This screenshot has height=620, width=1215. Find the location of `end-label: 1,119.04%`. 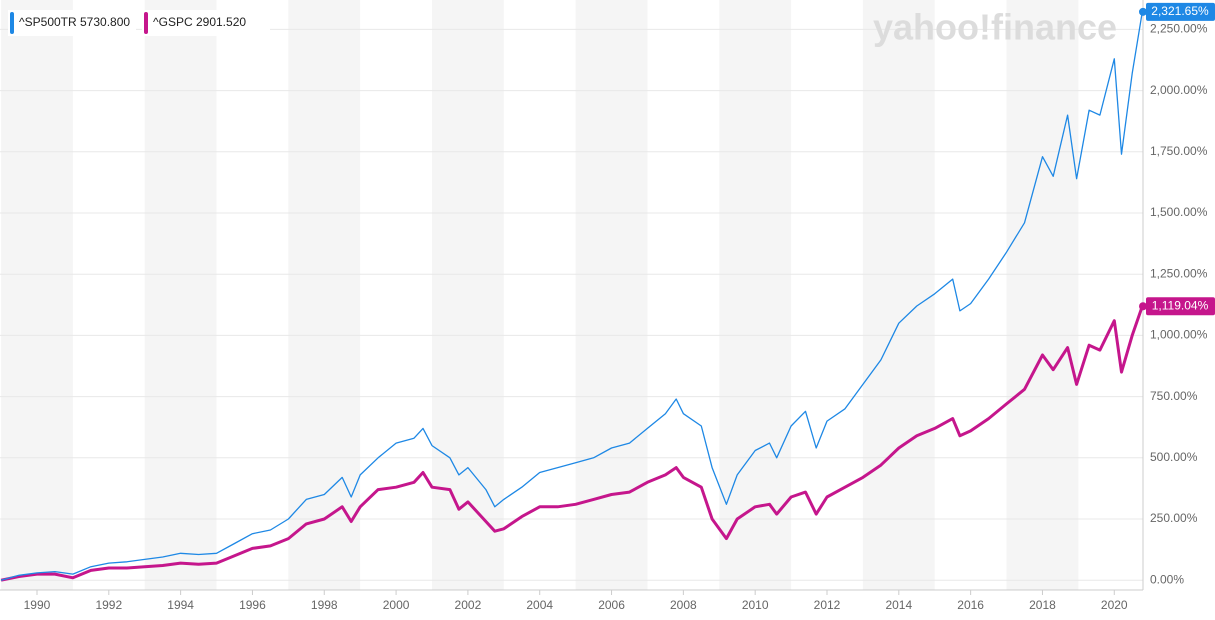

end-label: 1,119.04% is located at coordinates (1180, 305).